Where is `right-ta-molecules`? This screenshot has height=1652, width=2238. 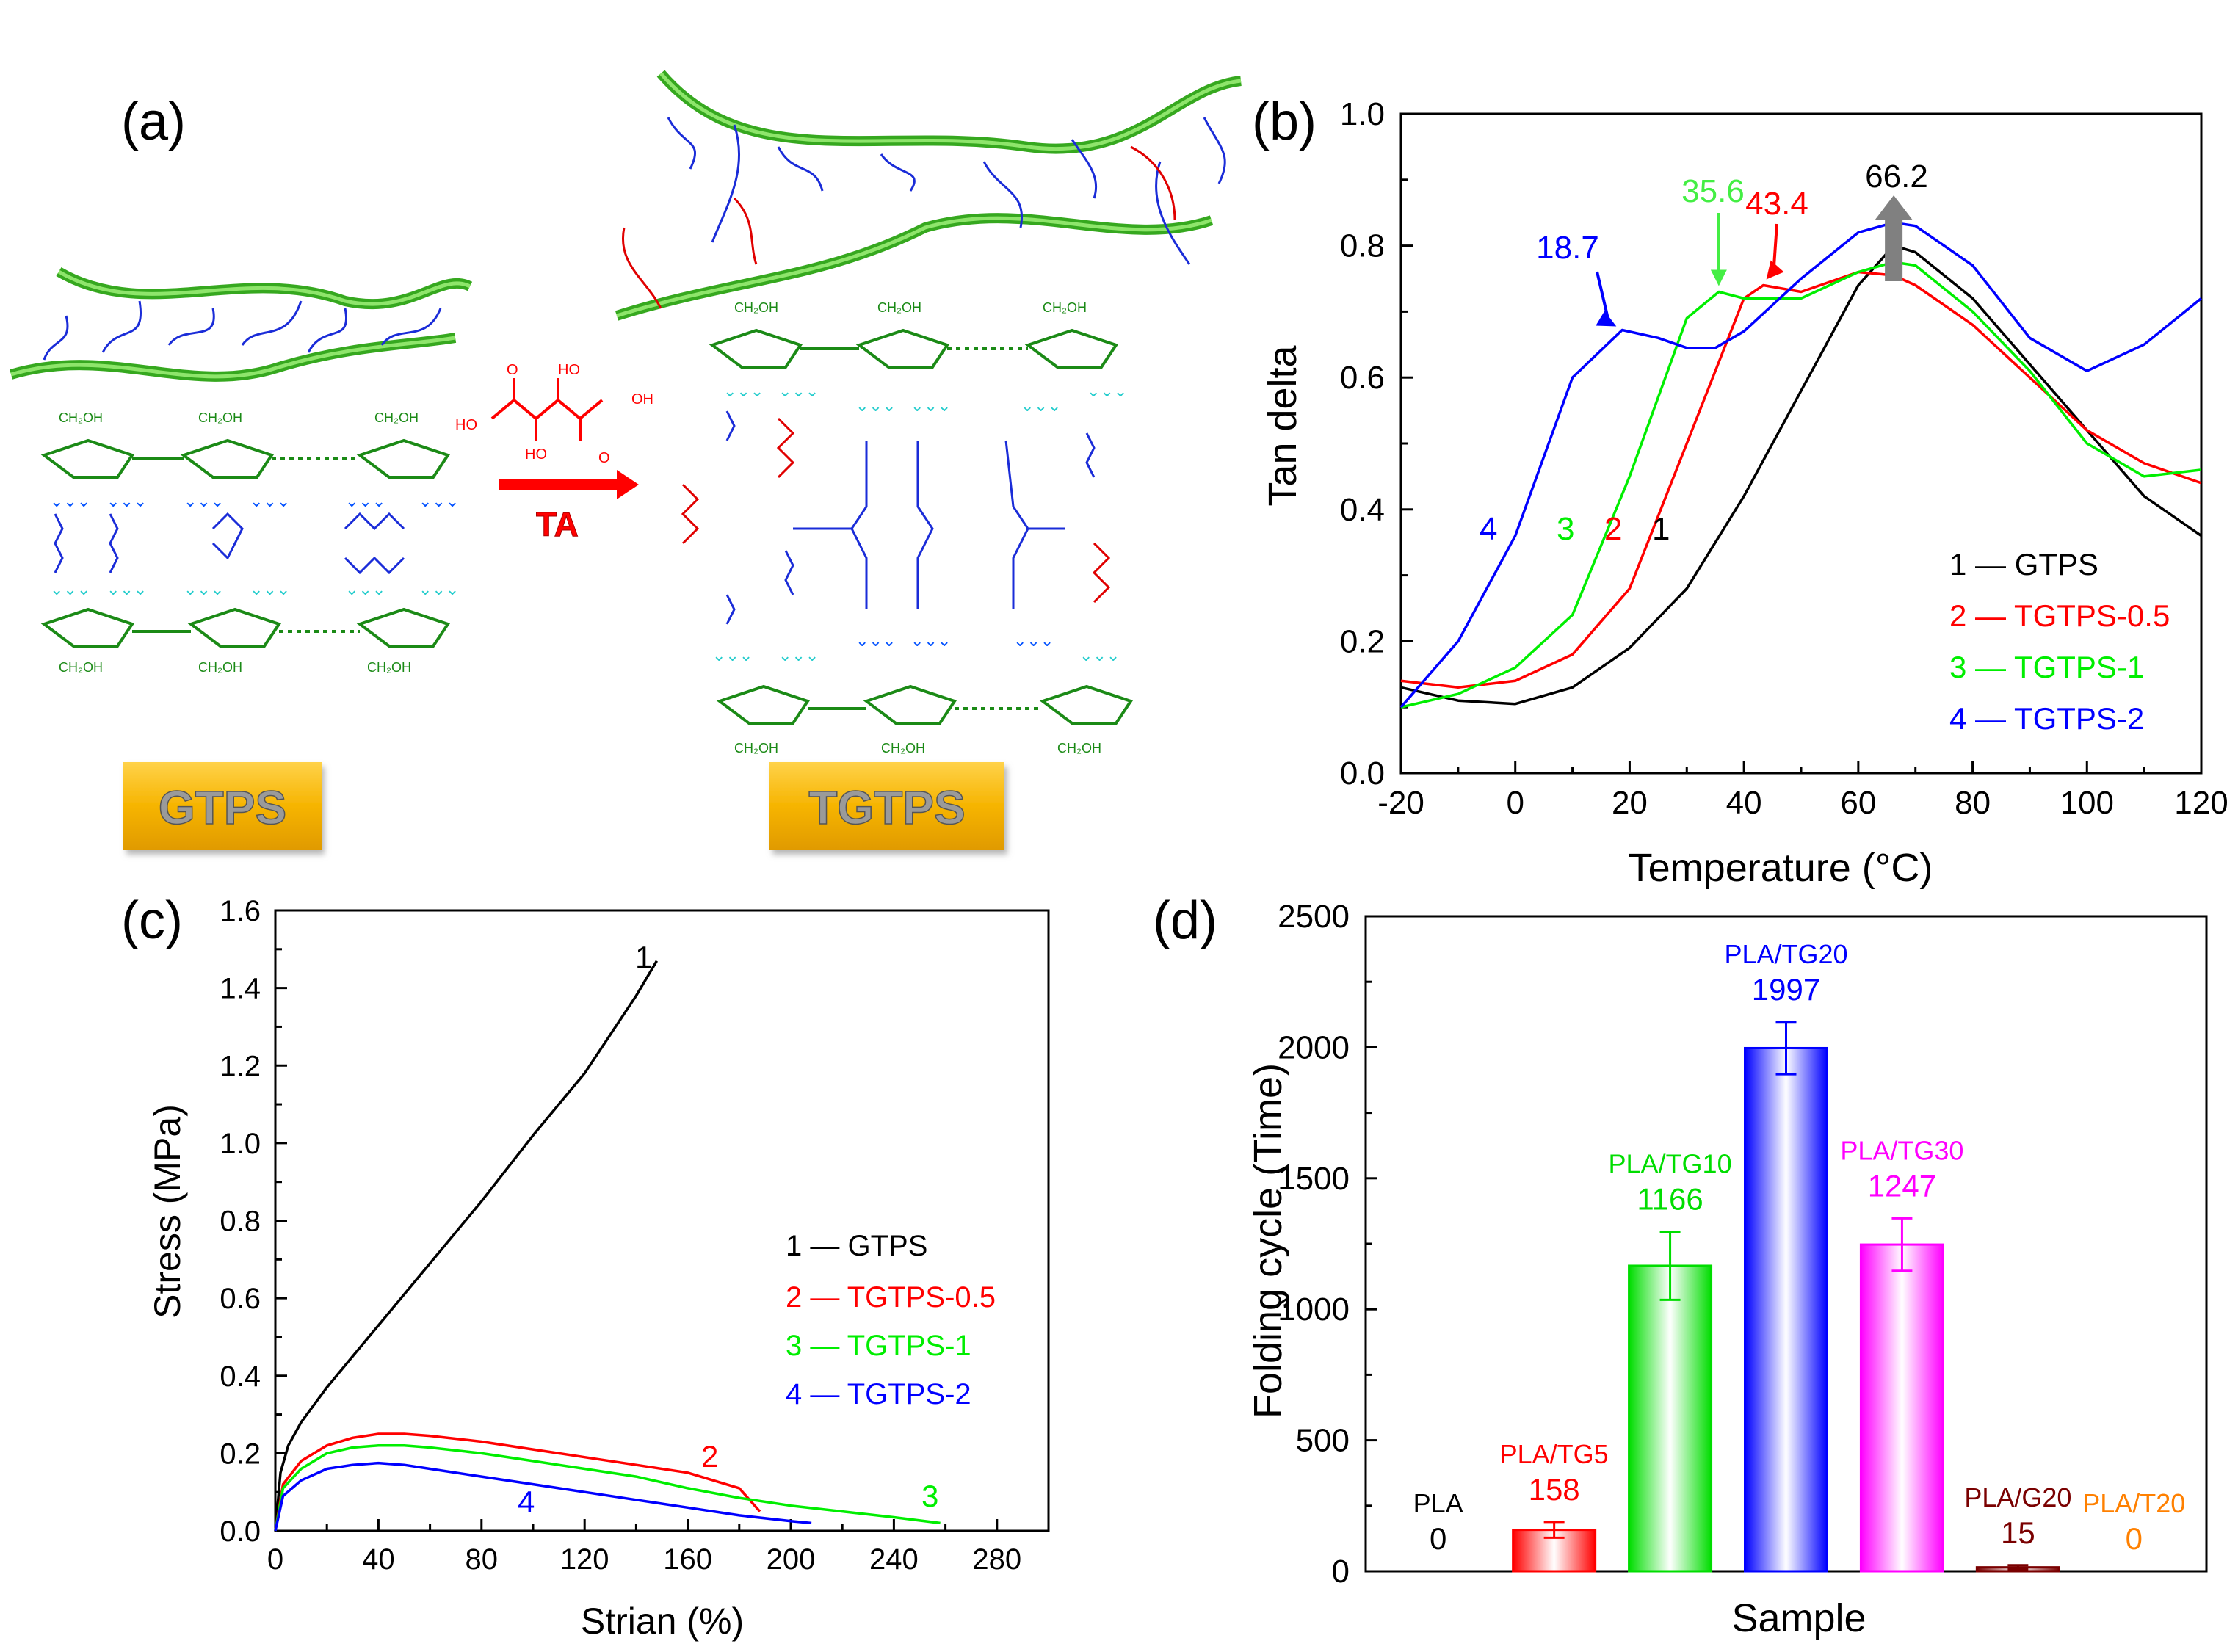
right-ta-molecules is located at coordinates (896, 510).